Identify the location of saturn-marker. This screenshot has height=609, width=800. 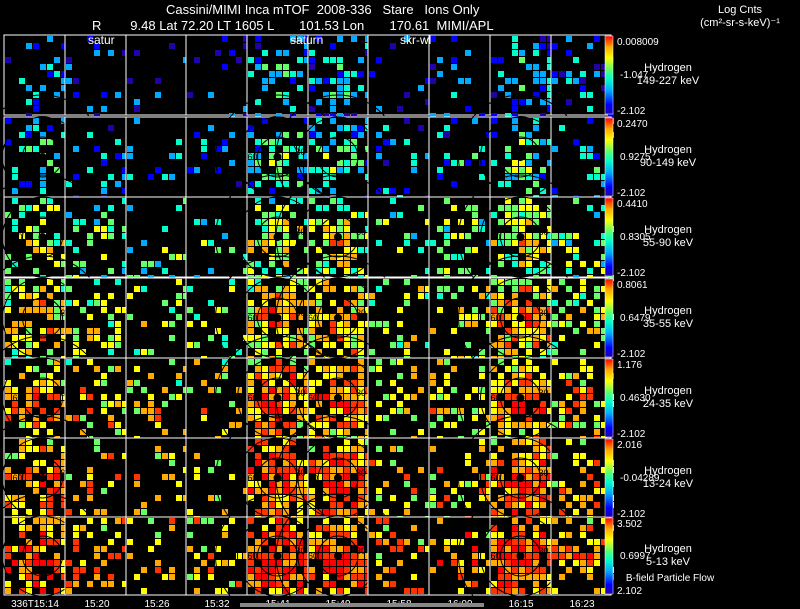
(520, 556).